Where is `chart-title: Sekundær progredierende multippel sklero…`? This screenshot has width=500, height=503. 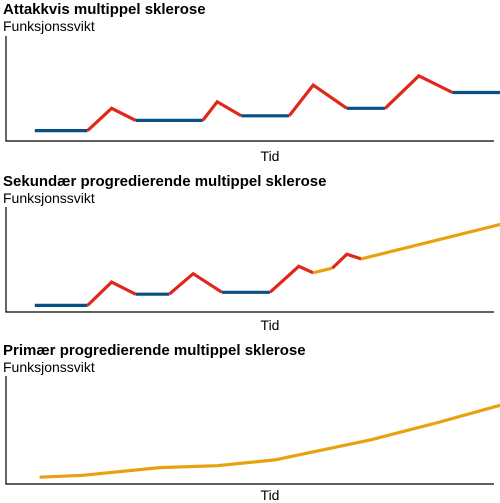
chart-title: Sekundær progredierende multippel sklero… is located at coordinates (164, 181).